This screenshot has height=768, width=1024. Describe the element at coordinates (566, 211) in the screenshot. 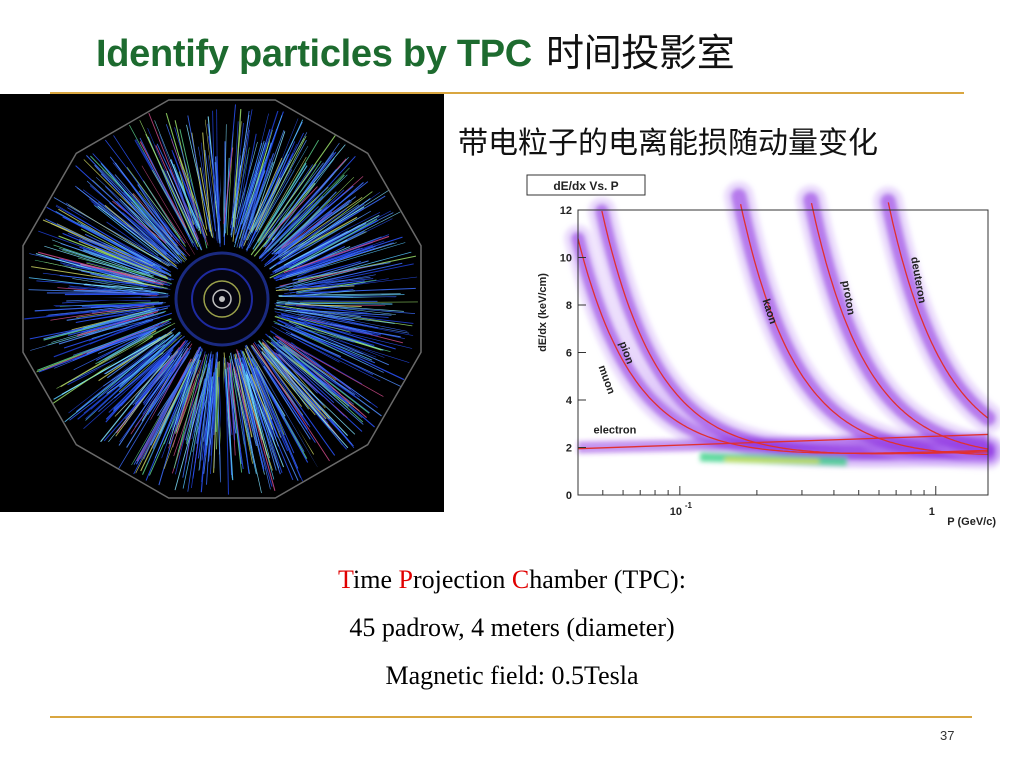

I see `y-tick-label: 12` at that location.